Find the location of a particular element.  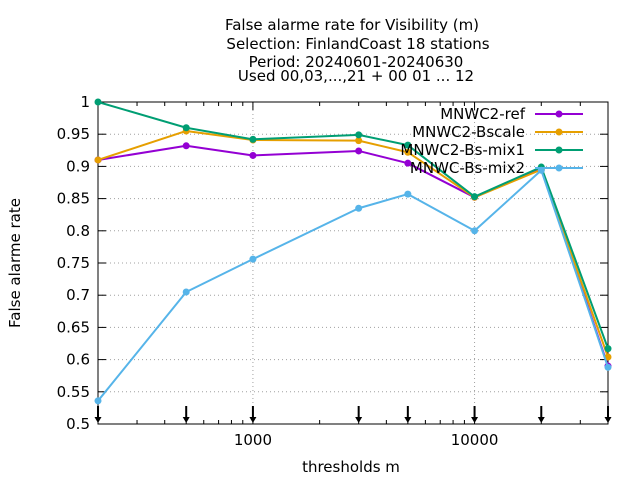

legend-label: MNWC2-Bscale is located at coordinates (468, 132).